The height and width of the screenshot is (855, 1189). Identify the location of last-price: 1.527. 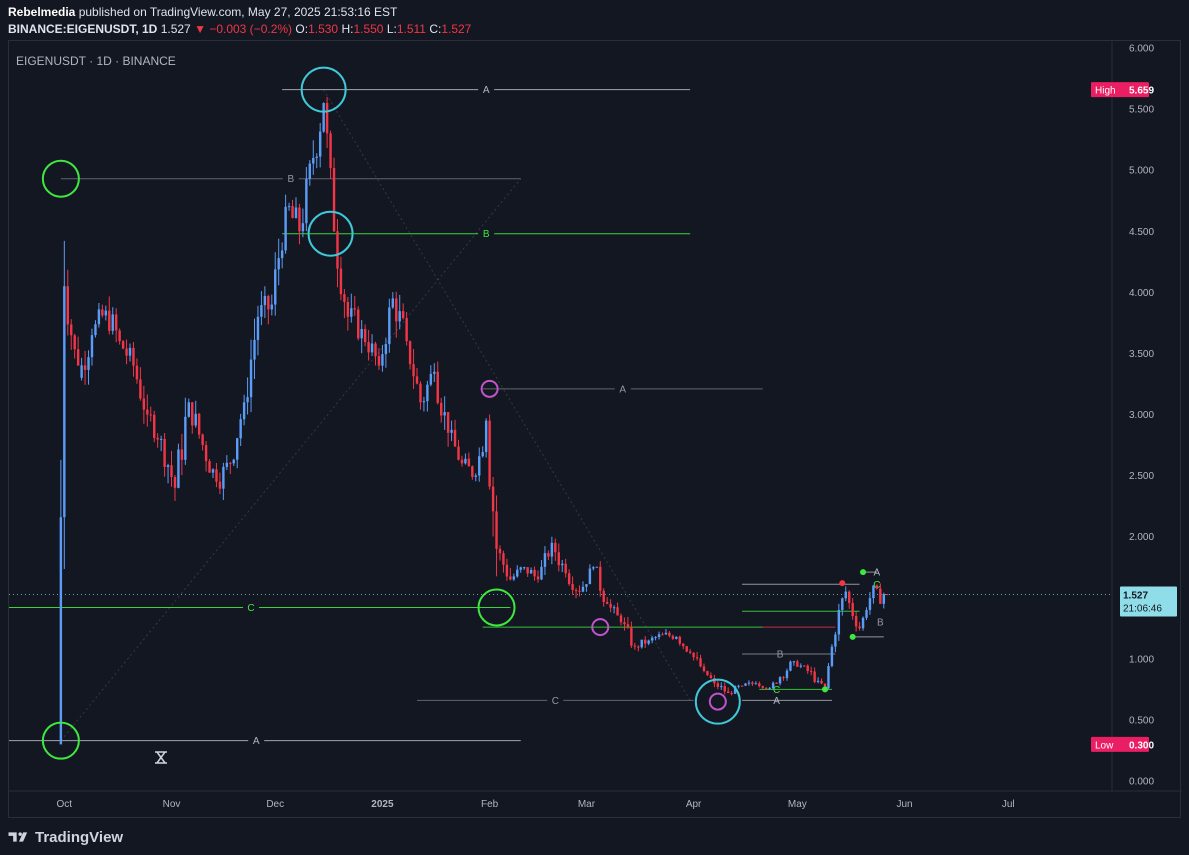
(175, 29).